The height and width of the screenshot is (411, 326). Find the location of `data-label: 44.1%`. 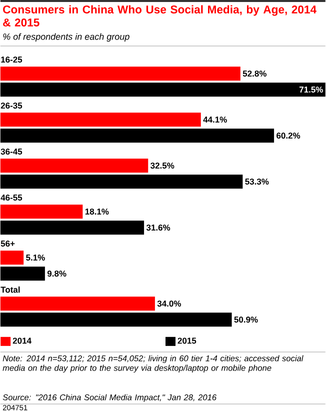

data-label: 44.1% is located at coordinates (215, 119).